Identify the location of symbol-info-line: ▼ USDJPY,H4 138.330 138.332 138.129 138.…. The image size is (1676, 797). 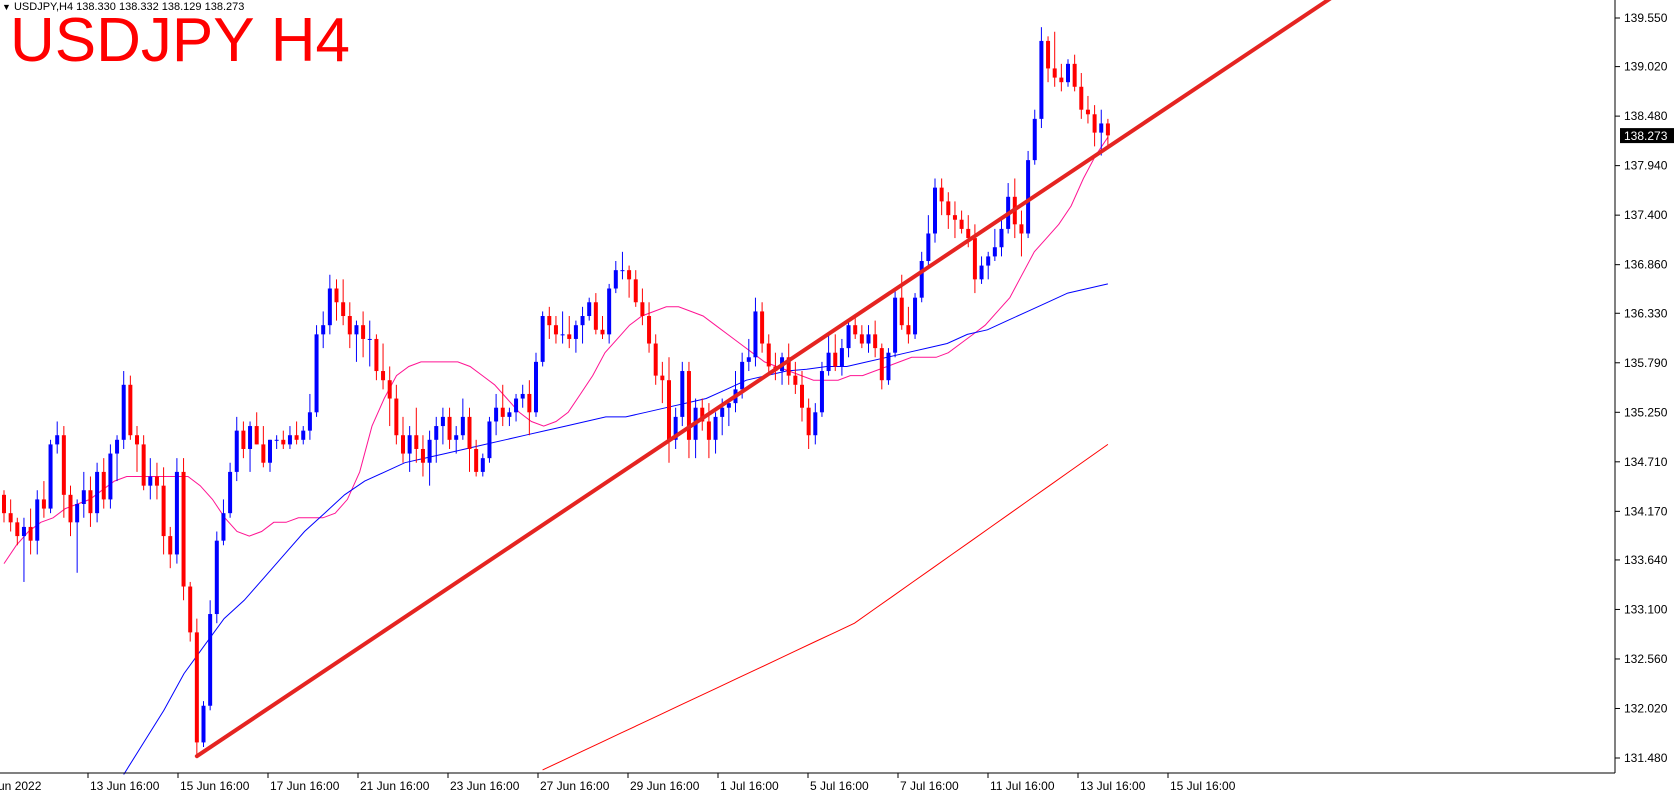
(123, 7).